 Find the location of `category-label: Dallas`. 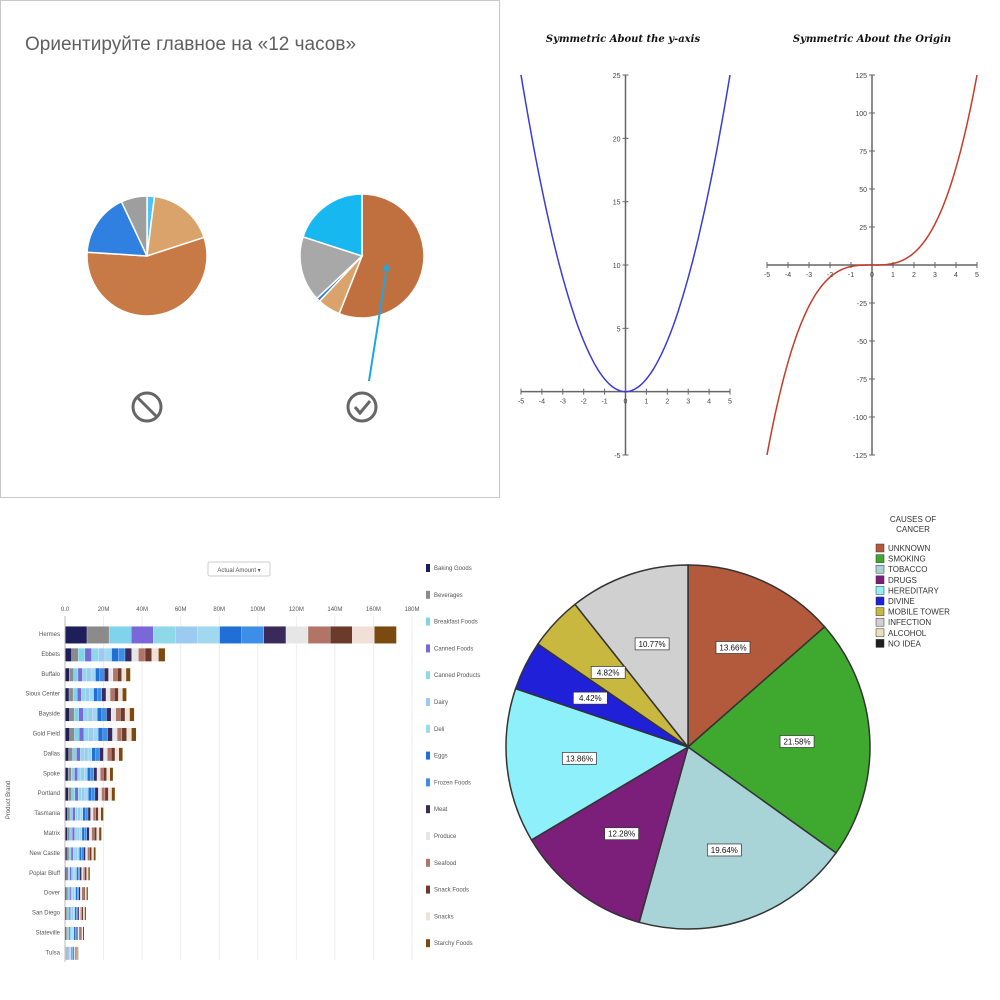

category-label: Dallas is located at coordinates (51, 754).